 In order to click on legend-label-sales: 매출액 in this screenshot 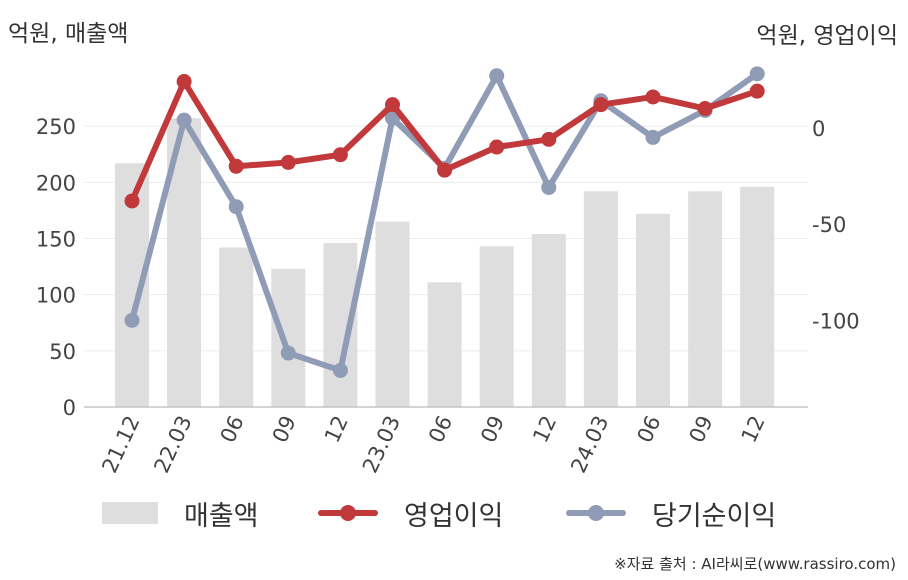, I will do `click(221, 516)`.